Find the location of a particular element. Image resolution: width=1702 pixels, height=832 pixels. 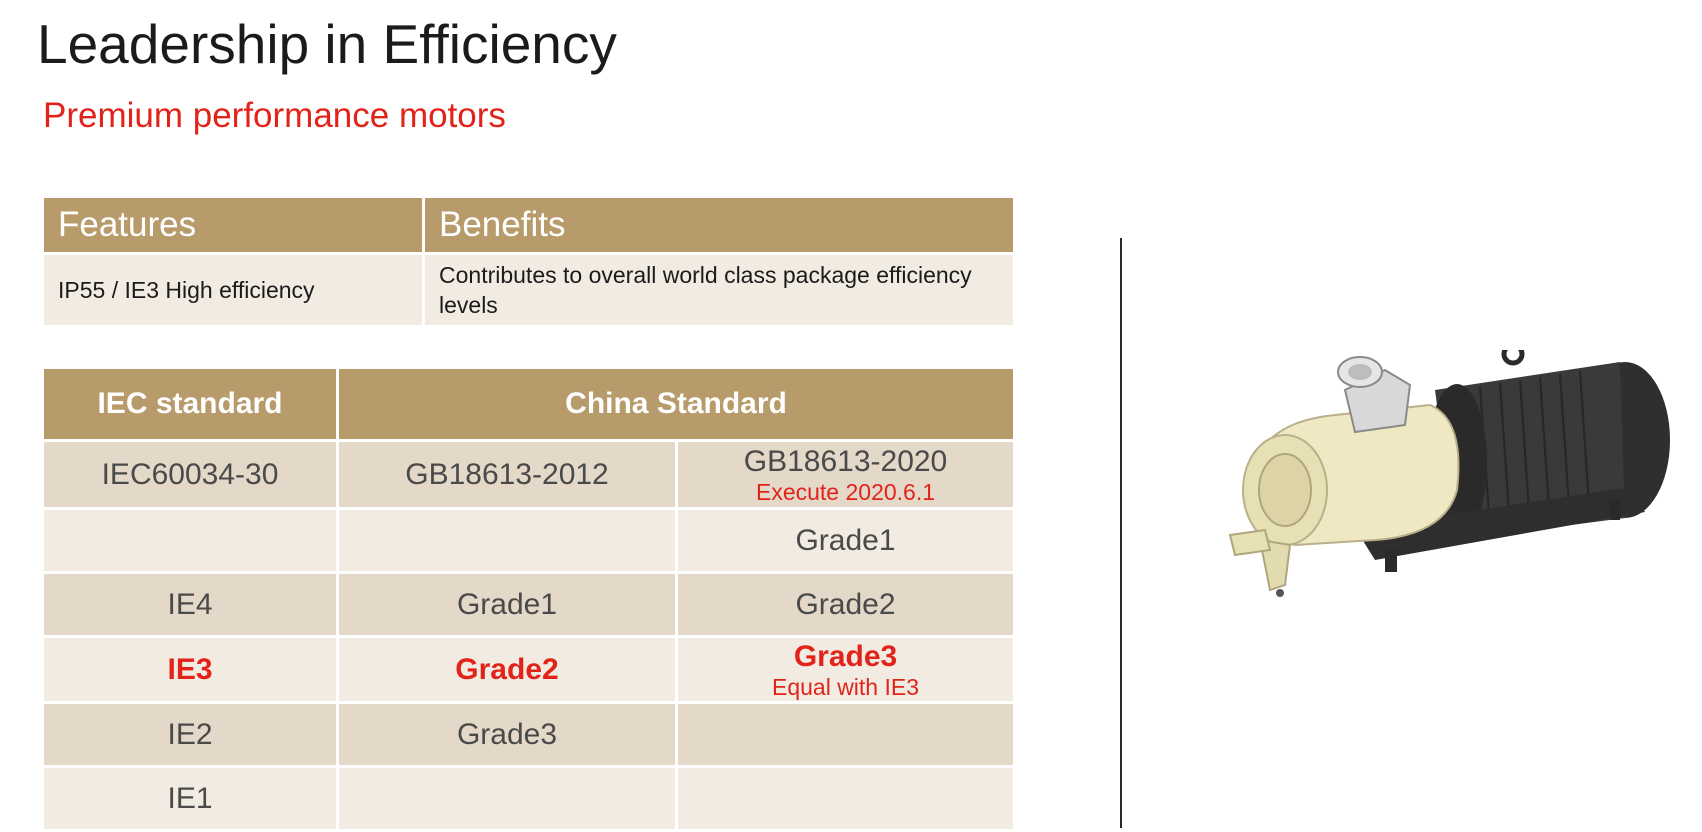

table-row: IE1 is located at coordinates (529, 798).